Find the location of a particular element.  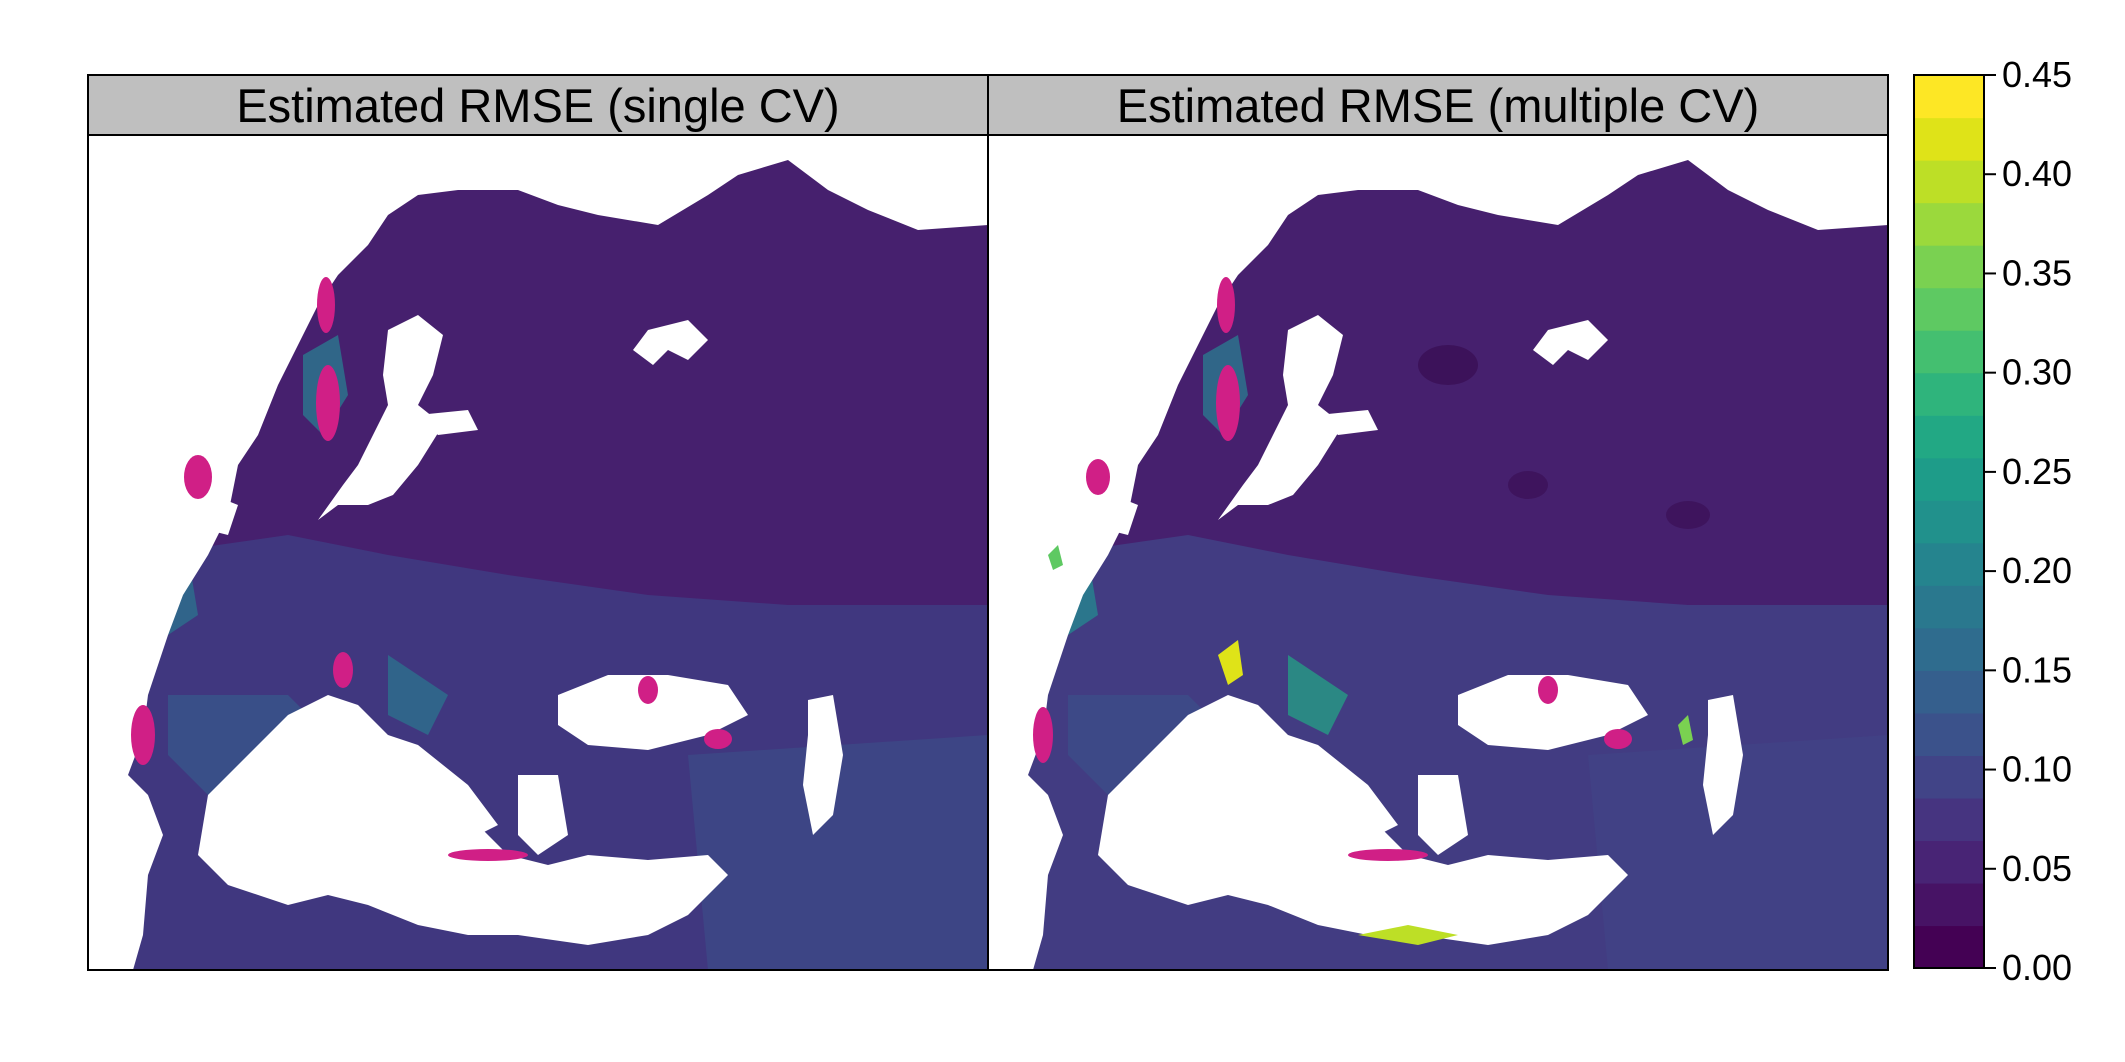

colorbar-ticks: 0.45 0.40 0.35 0.30 0.25 0.20 0.15 0.10 0.05 0.00 is located at coordinates (2028, 521).